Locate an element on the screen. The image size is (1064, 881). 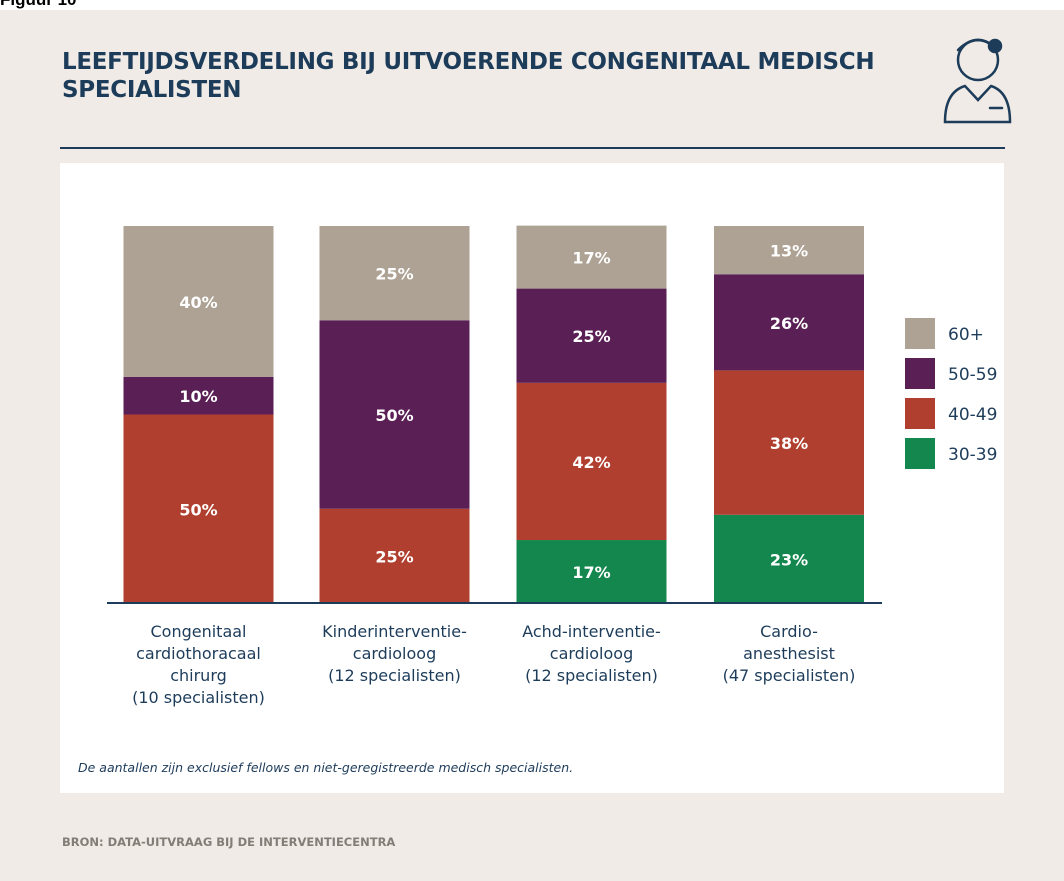
legend-label: 50-59 is located at coordinates (972, 375).